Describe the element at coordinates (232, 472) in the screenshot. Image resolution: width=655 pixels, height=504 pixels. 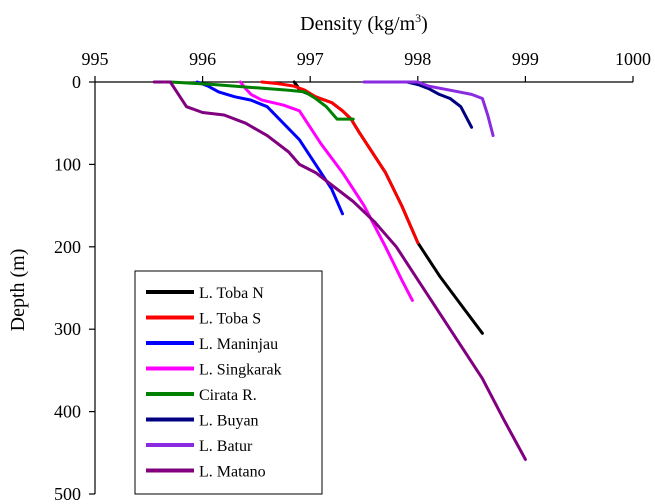
I see `legend-label: L. Matano` at that location.